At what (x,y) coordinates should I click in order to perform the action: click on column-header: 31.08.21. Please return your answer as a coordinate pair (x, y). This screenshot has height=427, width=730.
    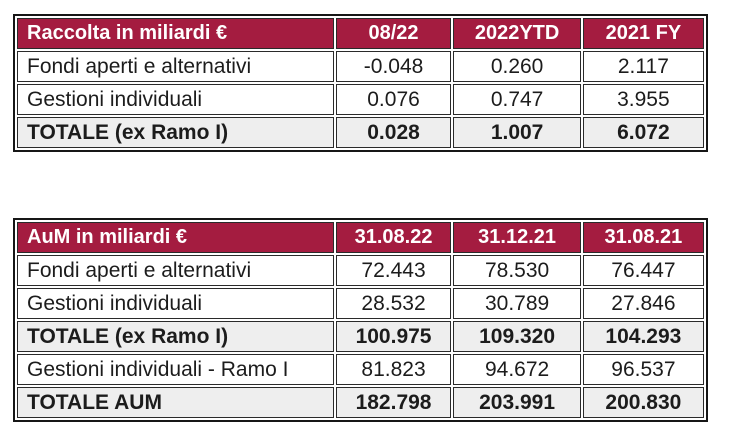
    Looking at the image, I should click on (643, 237).